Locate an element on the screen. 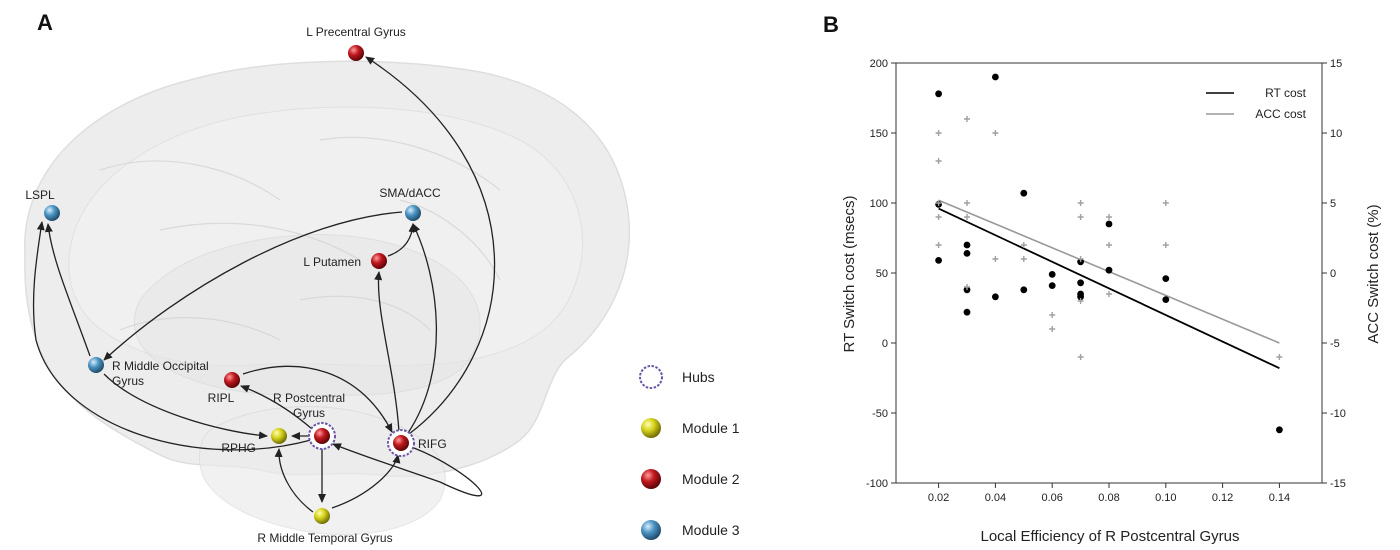  legend-item-module2: Module 2 is located at coordinates (690, 479).